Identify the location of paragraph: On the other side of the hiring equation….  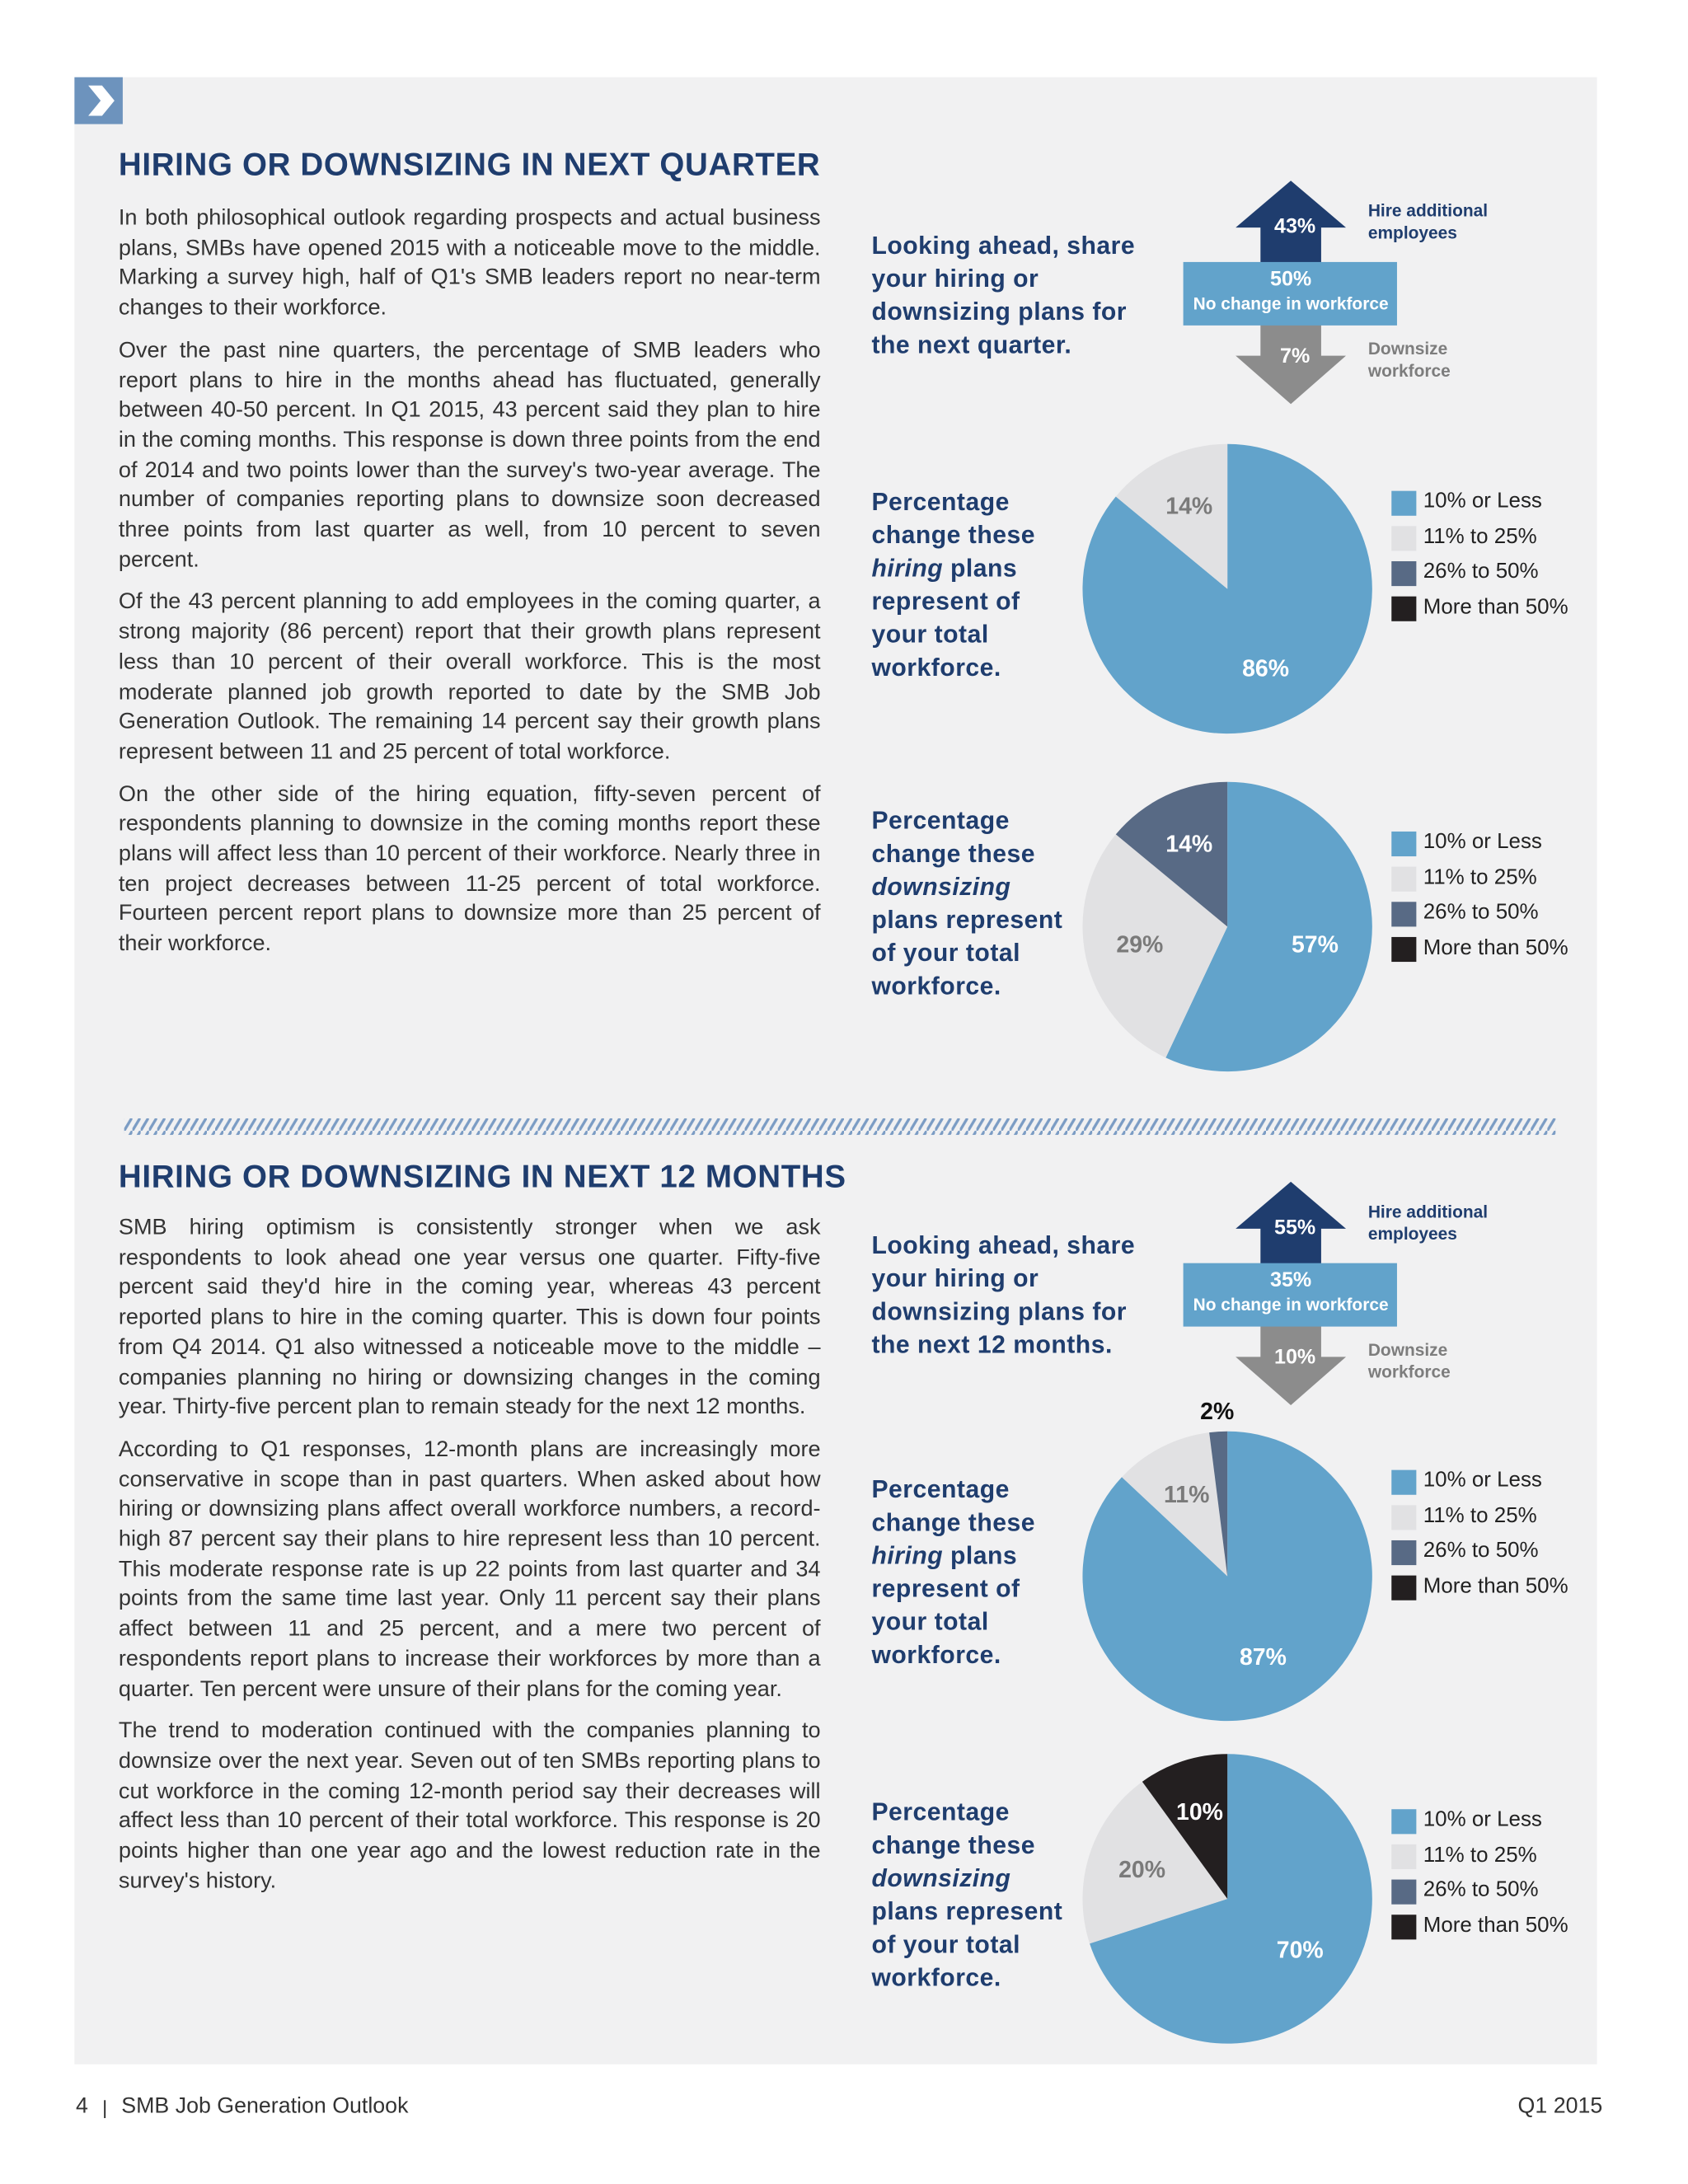
(469, 868).